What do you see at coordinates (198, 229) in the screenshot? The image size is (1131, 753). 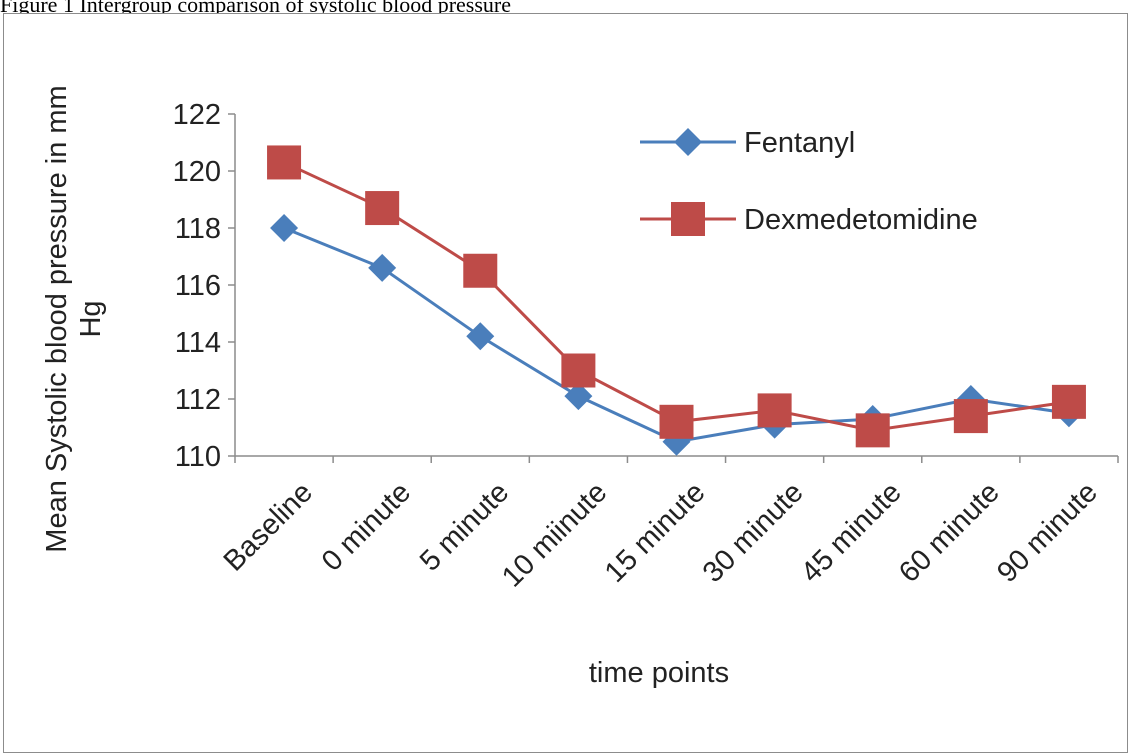 I see `y-tick-label: 118` at bounding box center [198, 229].